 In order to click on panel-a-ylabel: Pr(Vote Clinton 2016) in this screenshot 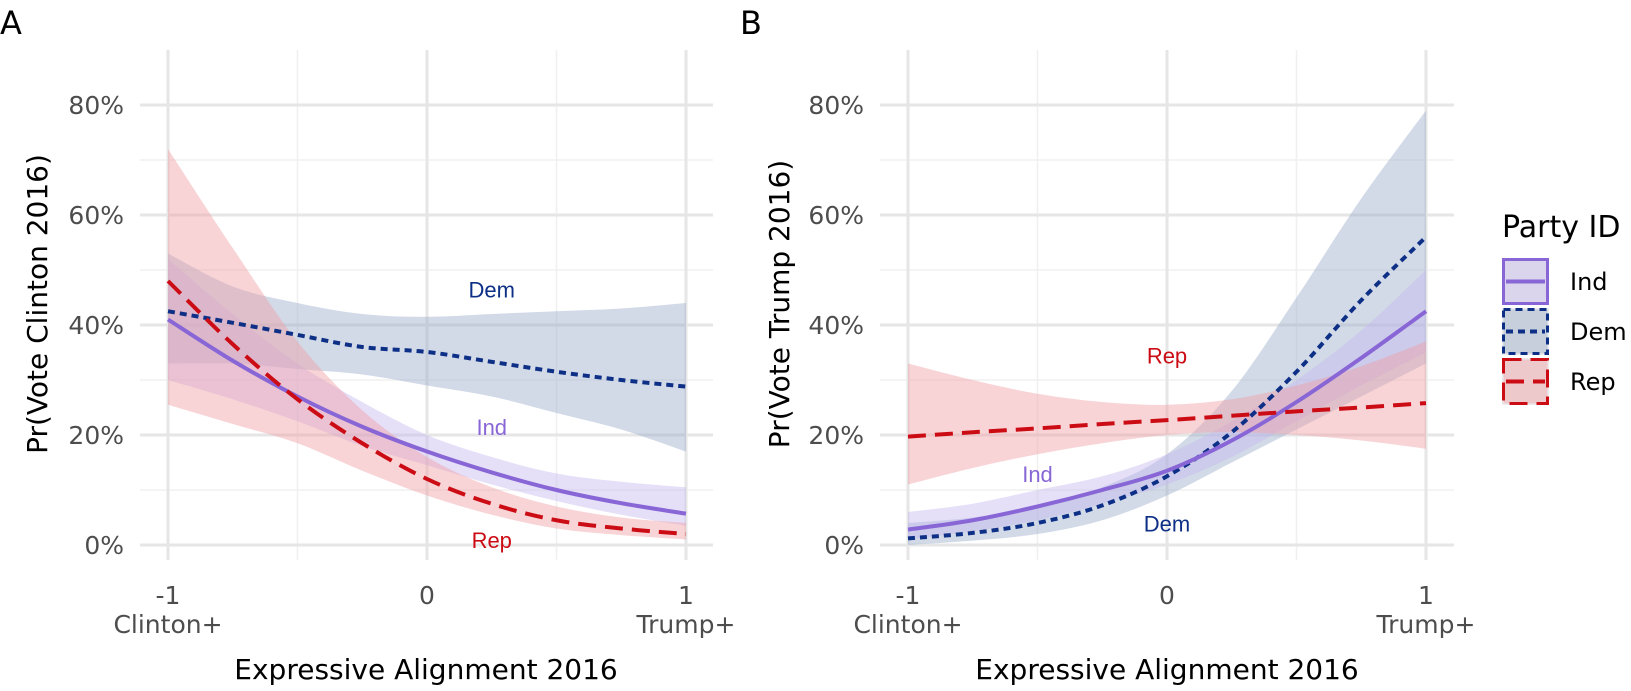, I will do `click(37, 304)`.